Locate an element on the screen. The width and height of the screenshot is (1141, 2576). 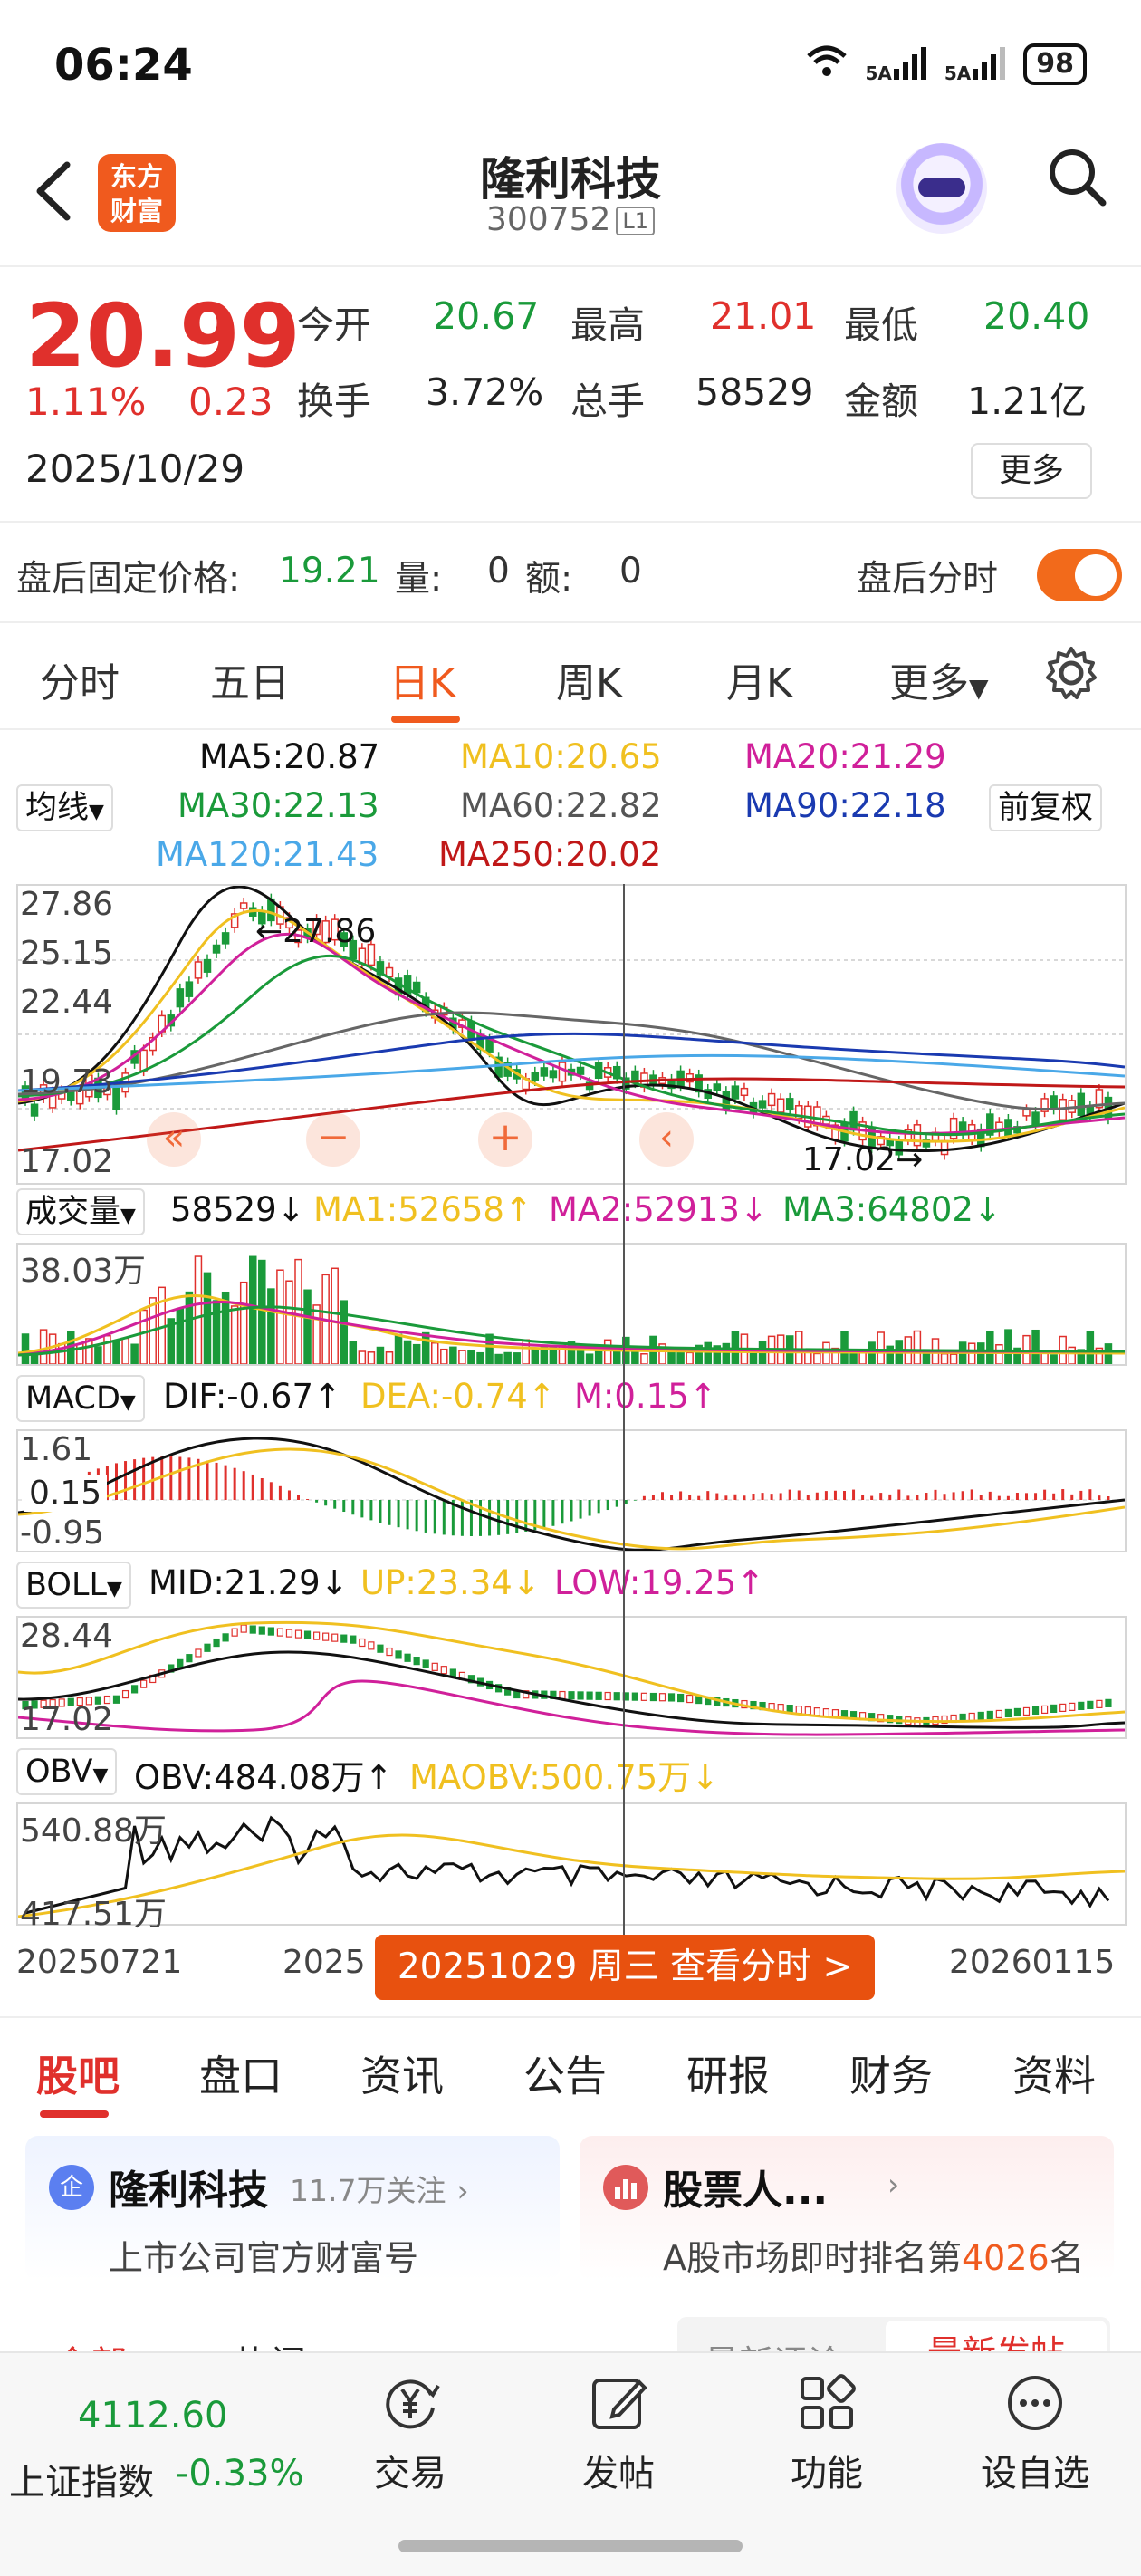
volume-selector: 成交量▼ is located at coordinates (80, 1211).